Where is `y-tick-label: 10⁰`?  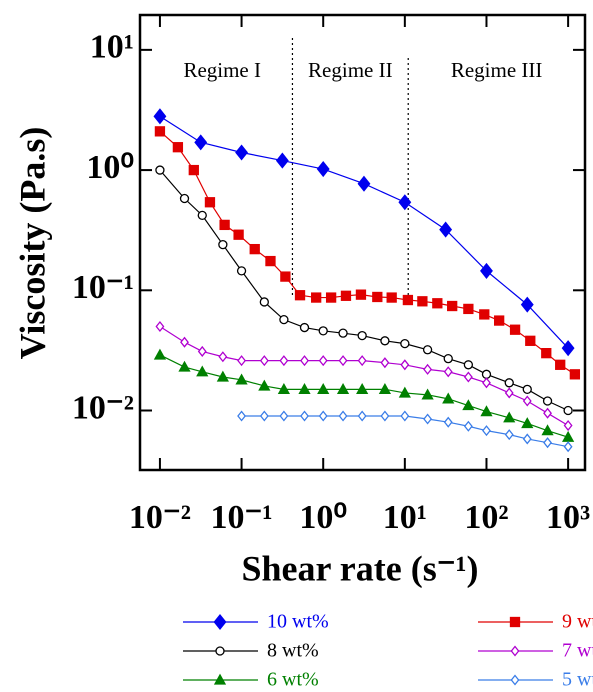 y-tick-label: 10⁰ is located at coordinates (110, 167).